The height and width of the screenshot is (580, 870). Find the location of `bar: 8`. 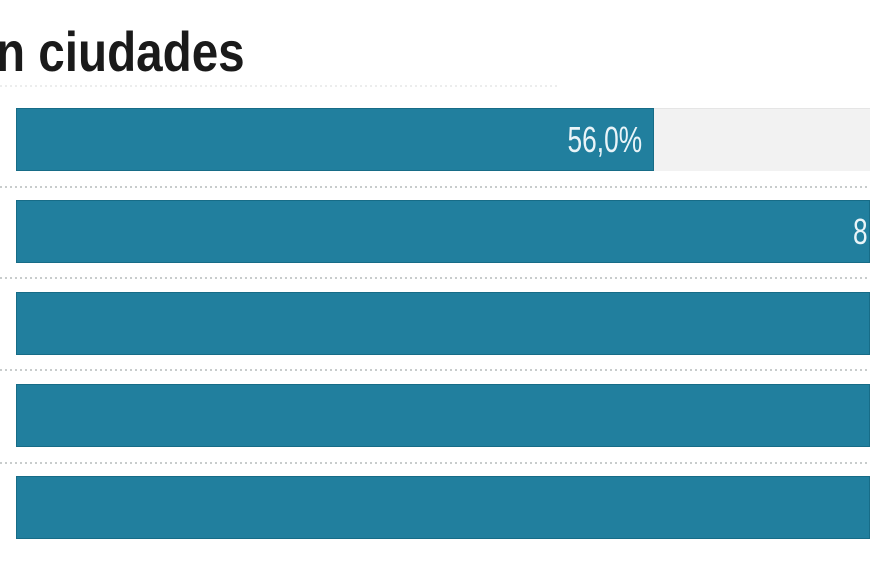

bar: 8 is located at coordinates (443, 231).